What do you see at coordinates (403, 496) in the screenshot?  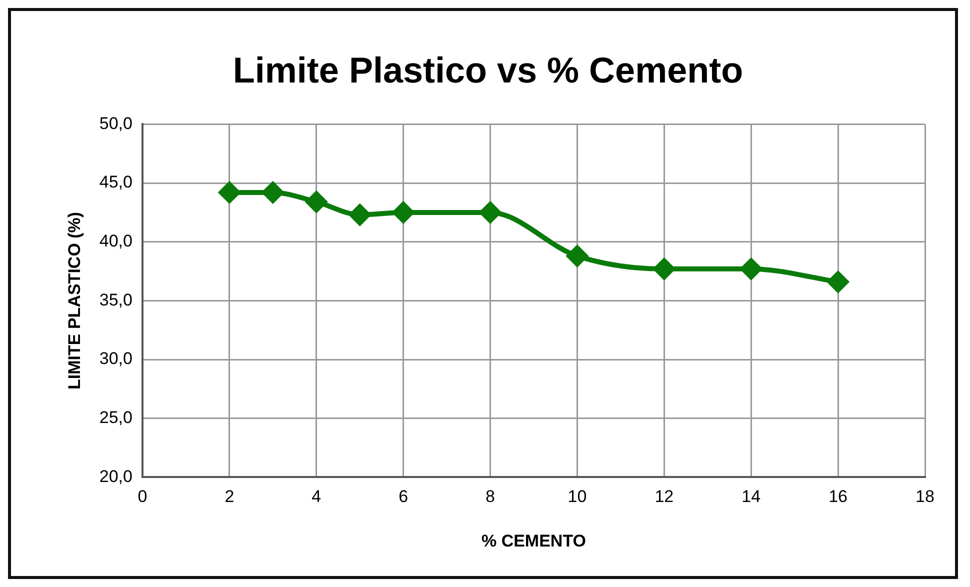 I see `x-tick-label: 6` at bounding box center [403, 496].